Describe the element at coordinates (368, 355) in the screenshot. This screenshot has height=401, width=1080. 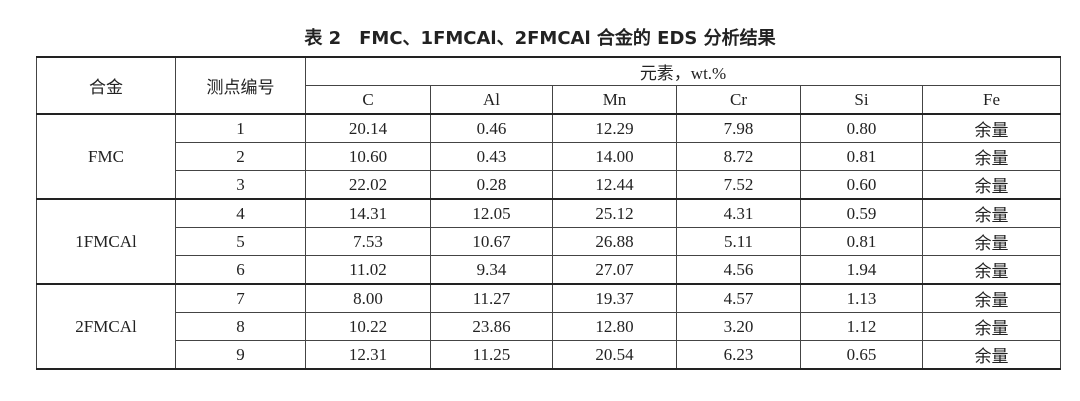
I see `cell: 12.31` at that location.